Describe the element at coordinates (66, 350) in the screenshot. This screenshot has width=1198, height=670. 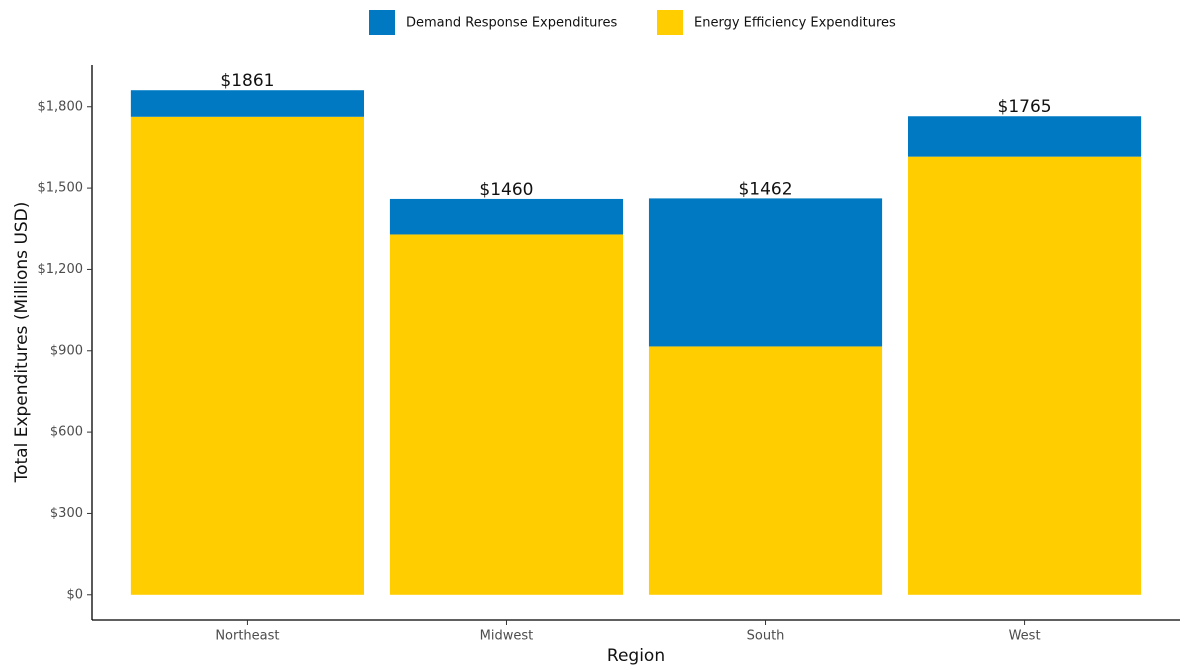
I see `y-tick-label: $900` at that location.